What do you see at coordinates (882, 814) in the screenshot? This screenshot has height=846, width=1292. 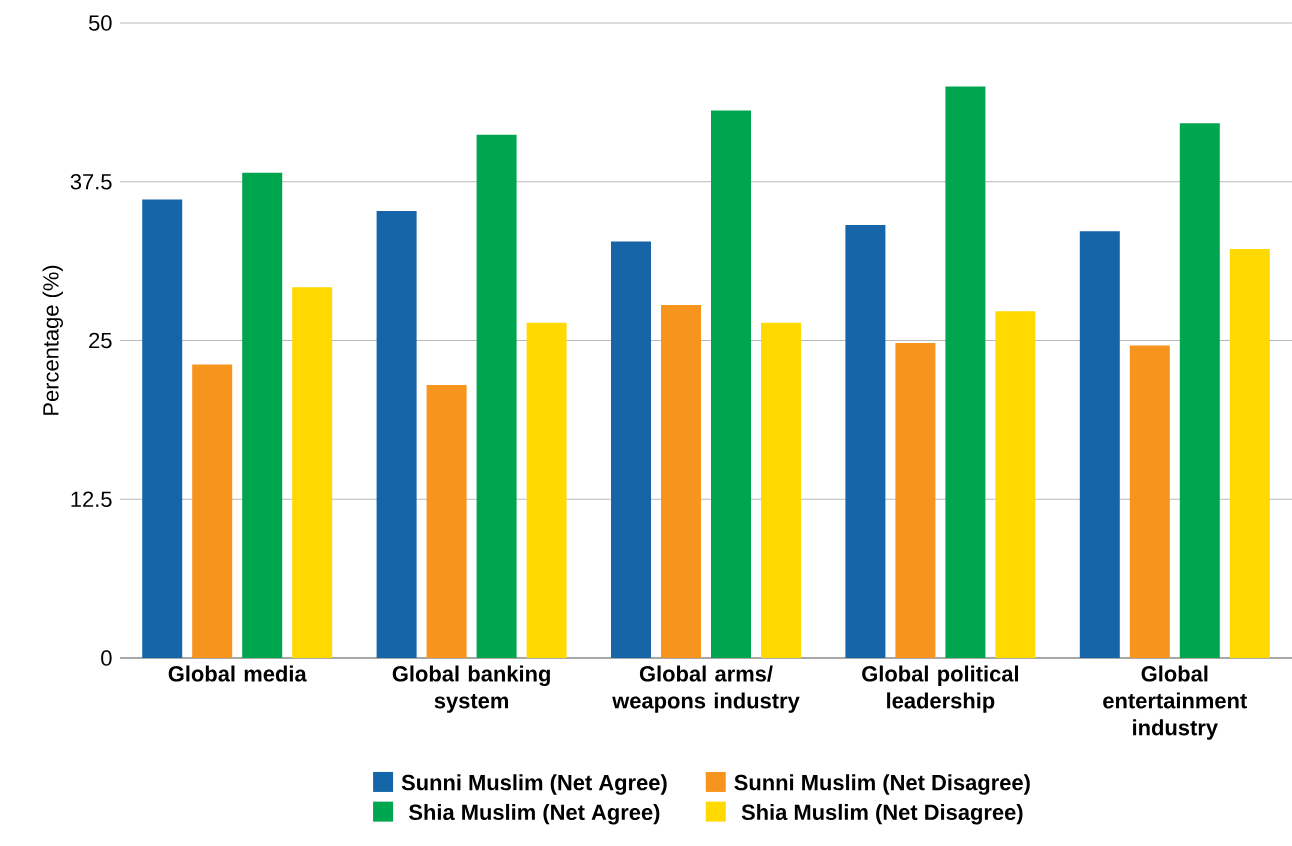 I see `legend-label: Shia Muslim (Net Disagree)` at bounding box center [882, 814].